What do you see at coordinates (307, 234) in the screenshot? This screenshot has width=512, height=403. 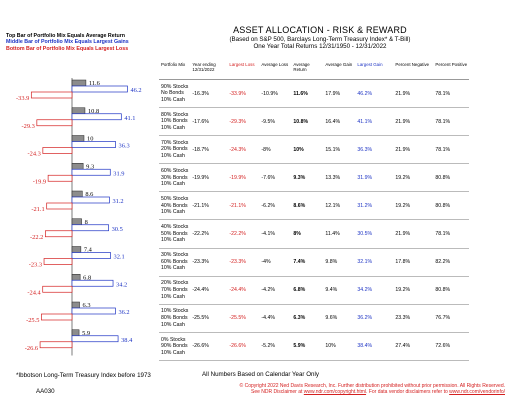 I see `avg-return-cell: 8%` at bounding box center [307, 234].